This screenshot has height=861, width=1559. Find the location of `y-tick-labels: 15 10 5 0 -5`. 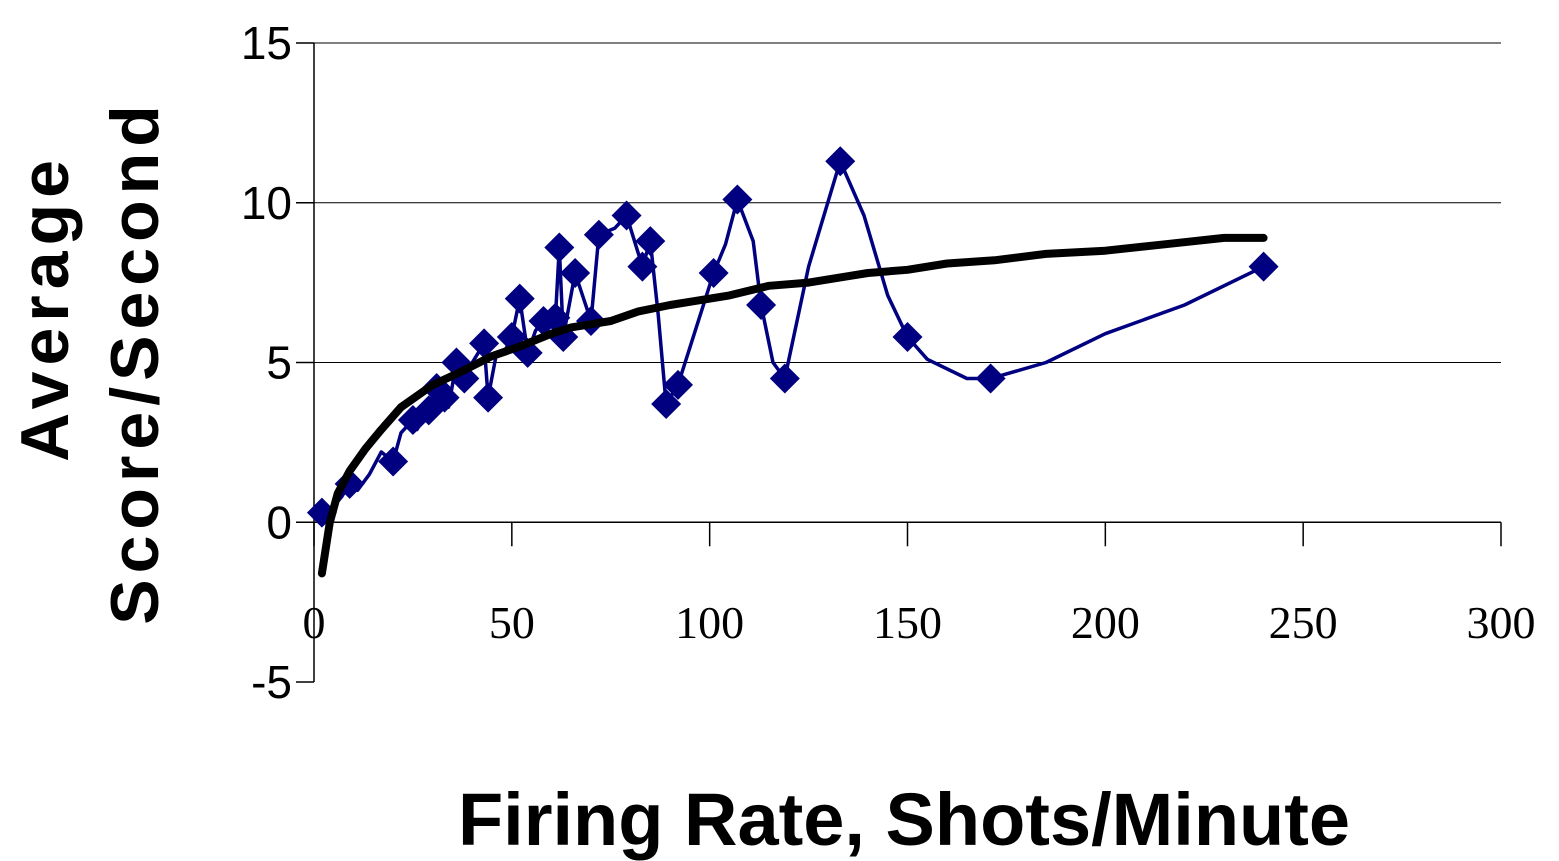

y-tick-labels: 15 10 5 0 -5 is located at coordinates (277, 362).